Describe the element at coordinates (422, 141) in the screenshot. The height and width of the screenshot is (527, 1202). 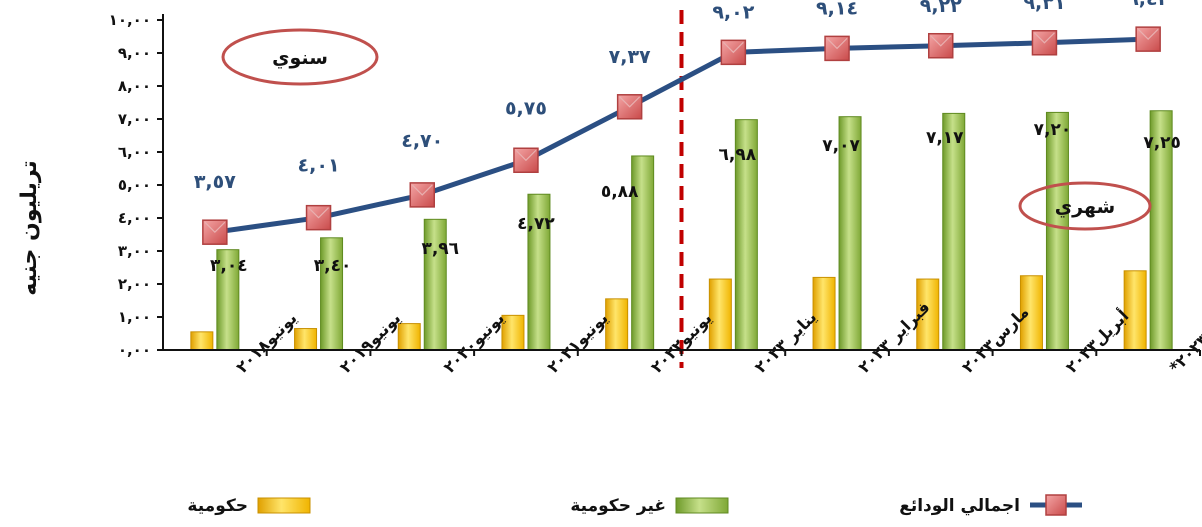
I see `total-value-label: ٤,٧٠` at that location.